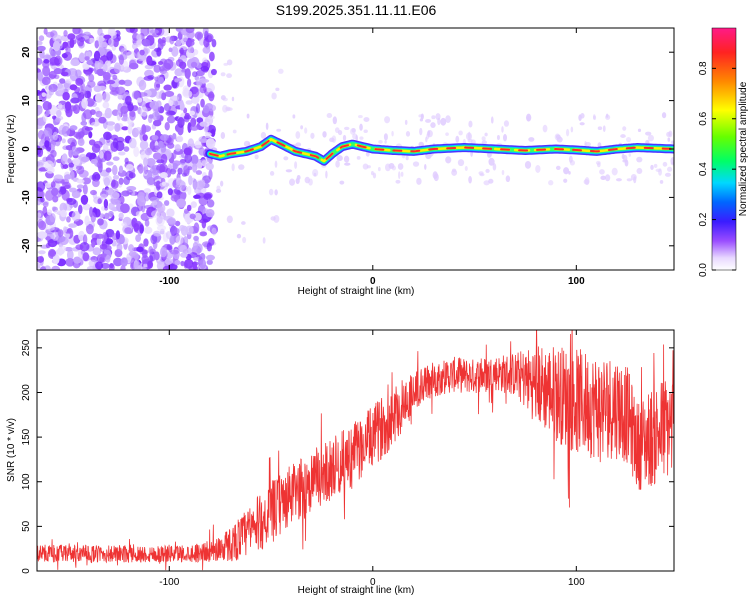 The height and width of the screenshot is (600, 750). I want to click on colorbar-tick-label: 0.4, so click(703, 169).